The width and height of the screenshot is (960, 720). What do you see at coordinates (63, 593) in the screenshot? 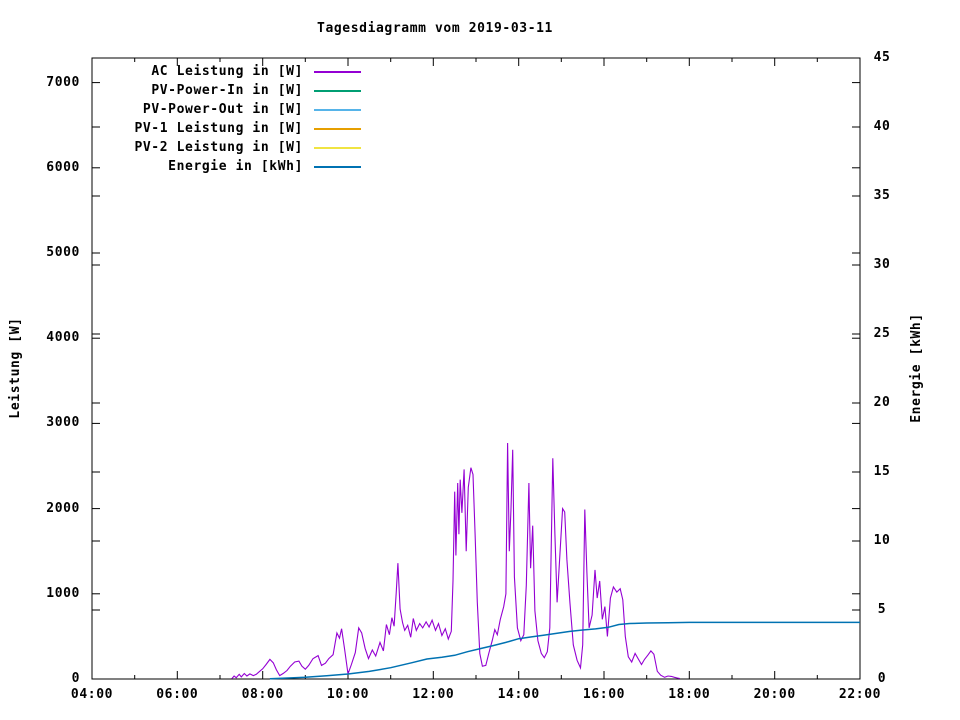
I see `y1-tick-label: 1000` at bounding box center [63, 593].